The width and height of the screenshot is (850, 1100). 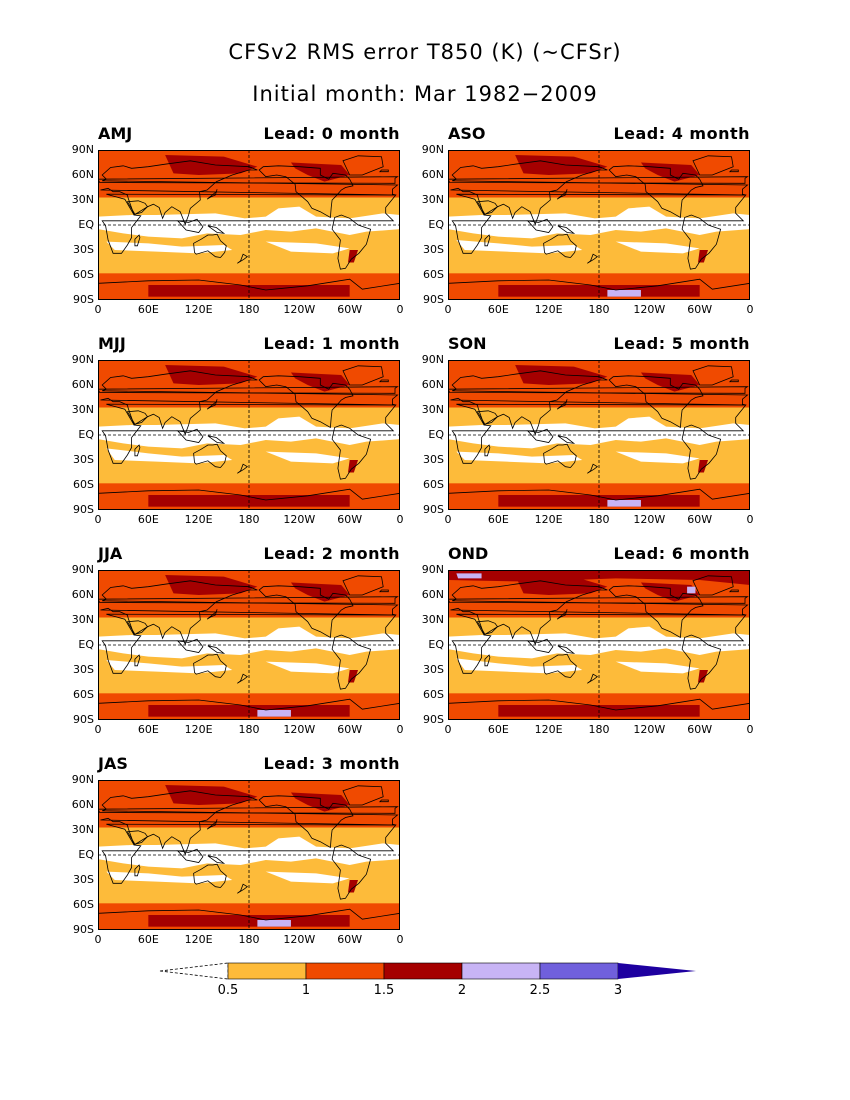 I want to click on panel-lead-label: Lead: 1 month, so click(x=331, y=343).